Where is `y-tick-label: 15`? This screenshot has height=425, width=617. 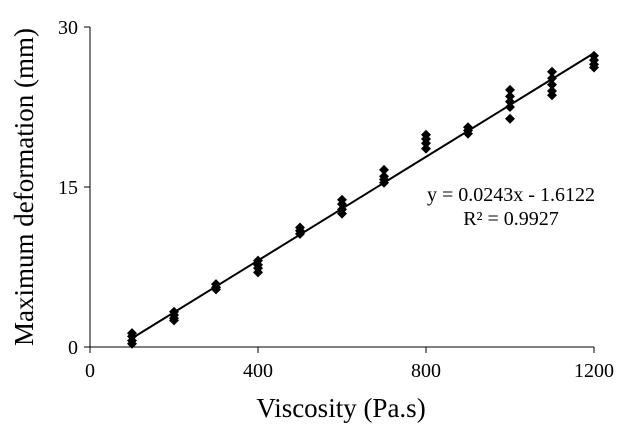
y-tick-label: 15 is located at coordinates (68, 188).